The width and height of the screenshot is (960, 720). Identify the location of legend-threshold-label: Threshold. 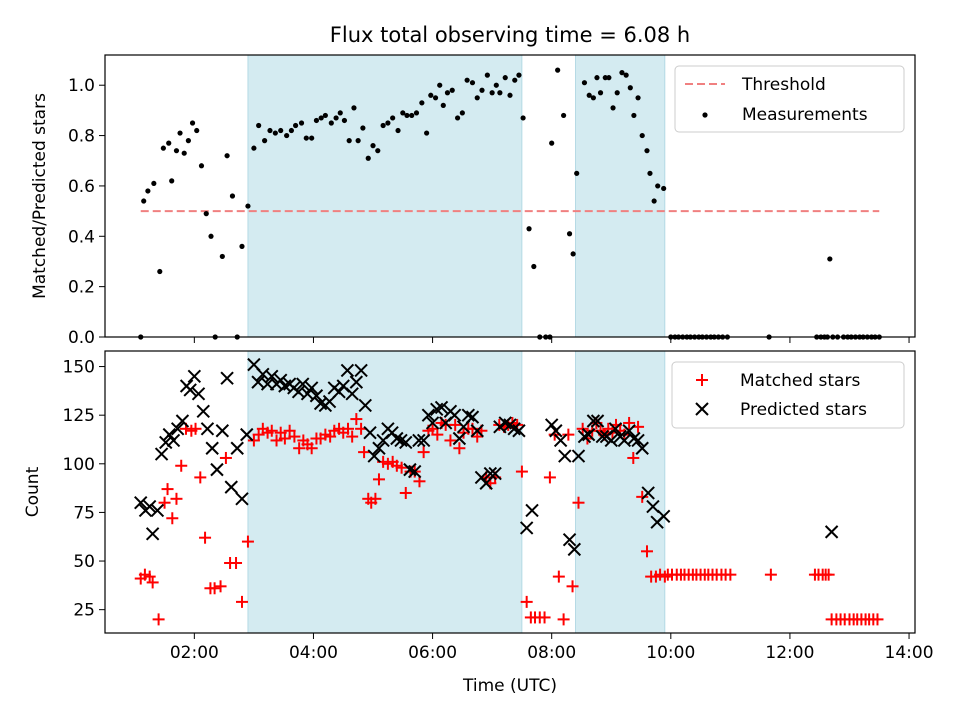
(783, 85).